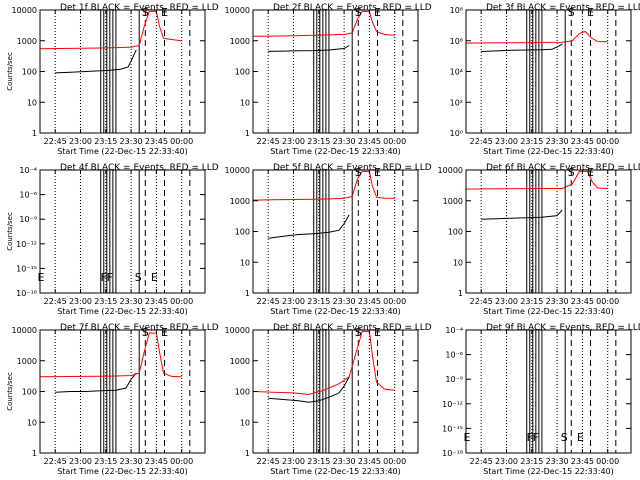 The width and height of the screenshot is (640, 480). I want to click on y-tick-label: 10⁻¹⁵, so click(26, 268).